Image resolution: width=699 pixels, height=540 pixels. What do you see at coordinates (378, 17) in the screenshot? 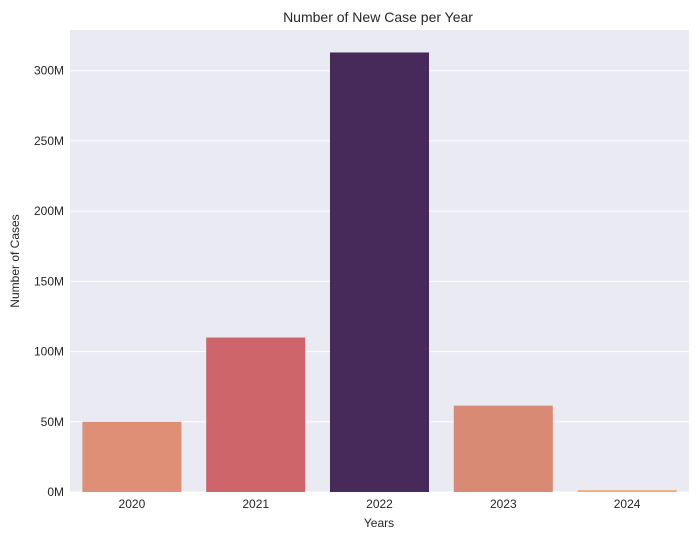
I see `chart-title: Number of New Case per Year` at bounding box center [378, 17].